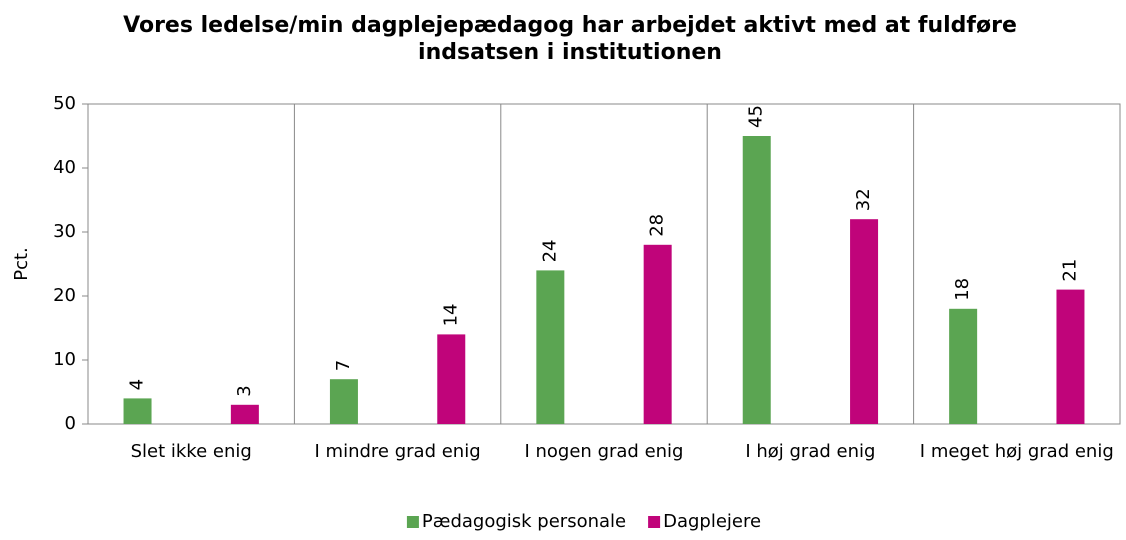 Image resolution: width=1126 pixels, height=540 pixels. What do you see at coordinates (191, 451) in the screenshot?
I see `x-tick-label: Slet ikke enig` at bounding box center [191, 451].